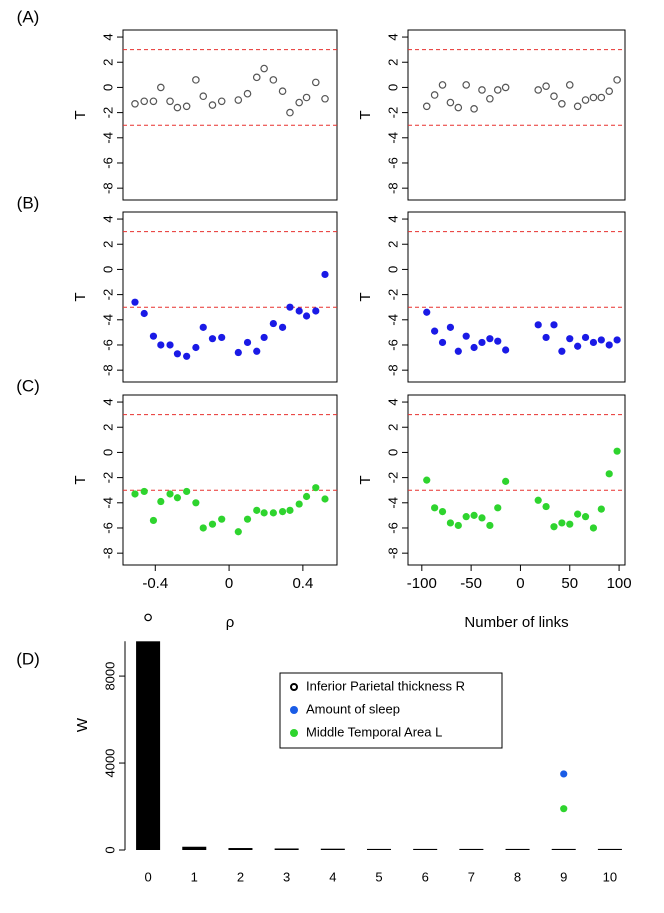 This screenshot has width=664, height=913. Describe the element at coordinates (563, 876) in the screenshot. I see `x-tick-label: 9` at that location.